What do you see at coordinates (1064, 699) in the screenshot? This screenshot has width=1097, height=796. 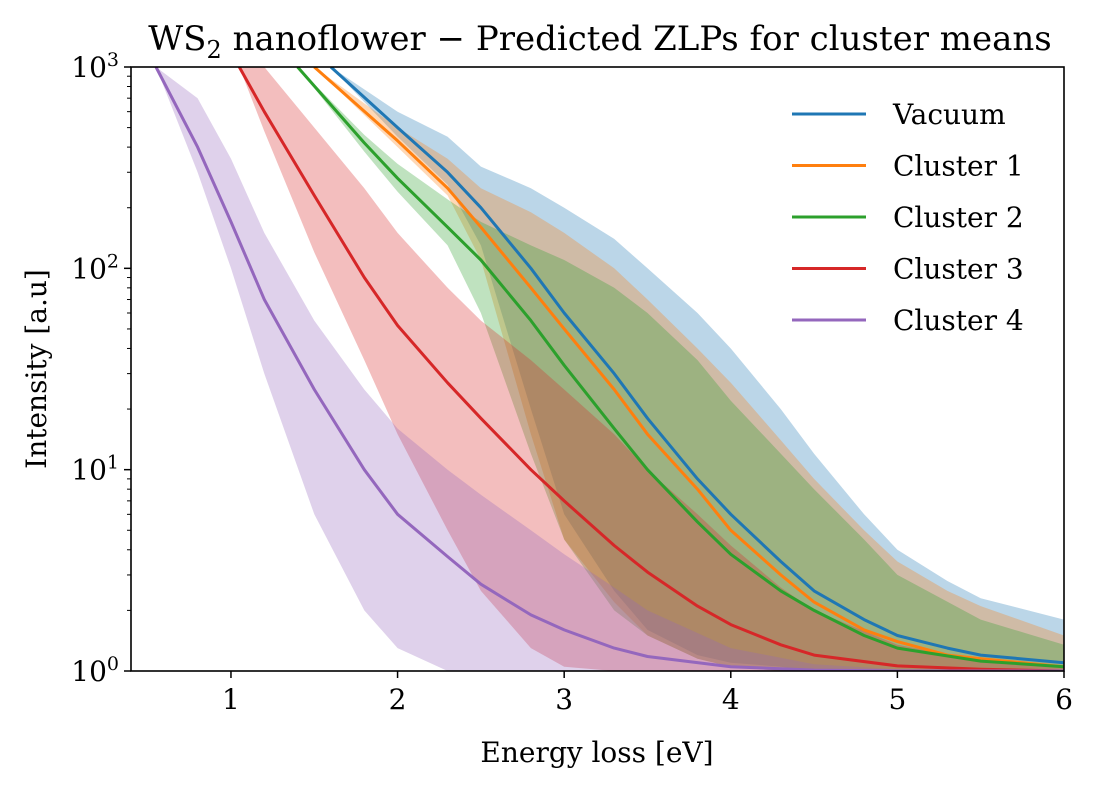 I see `x-tick-label: 6` at bounding box center [1064, 699].